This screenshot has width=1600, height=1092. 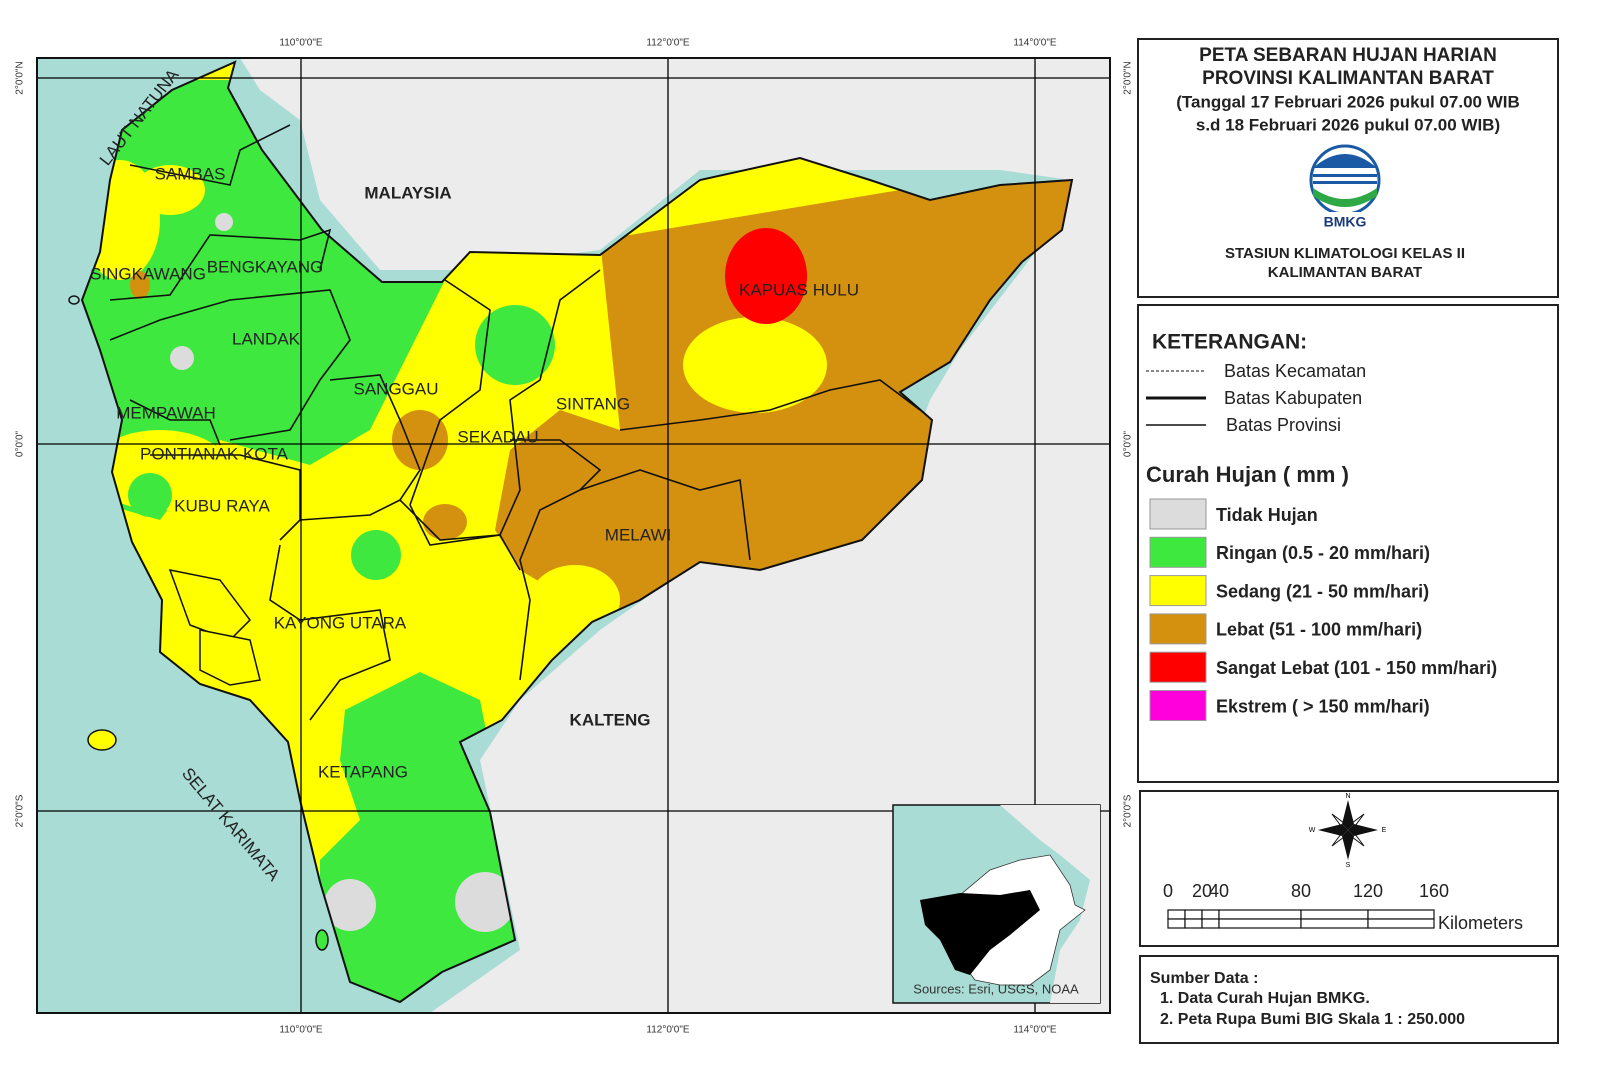 What do you see at coordinates (1345, 197) in the screenshot?
I see `logo-bottom` at bounding box center [1345, 197].